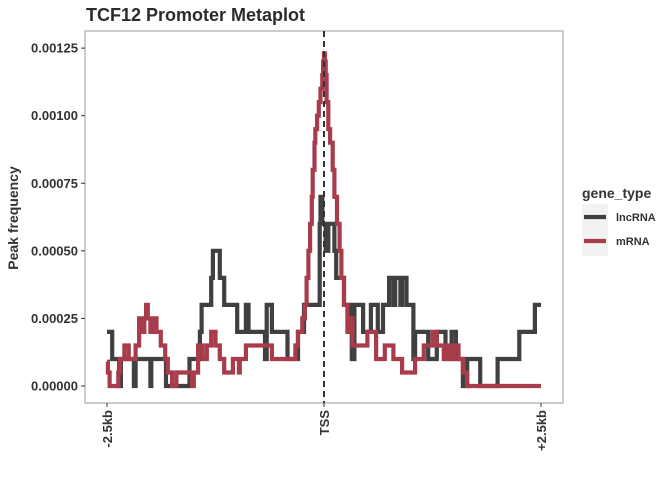  I want to click on legend-label-lncrna: lncRNA, so click(636, 218).